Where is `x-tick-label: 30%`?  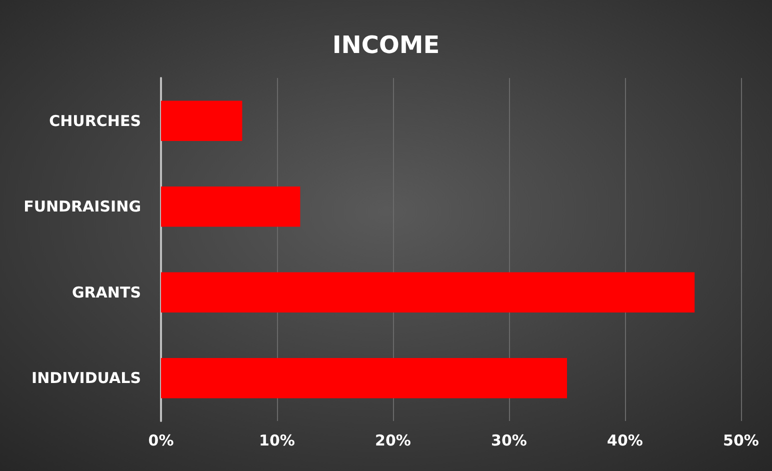 x-tick-label: 30% is located at coordinates (509, 441).